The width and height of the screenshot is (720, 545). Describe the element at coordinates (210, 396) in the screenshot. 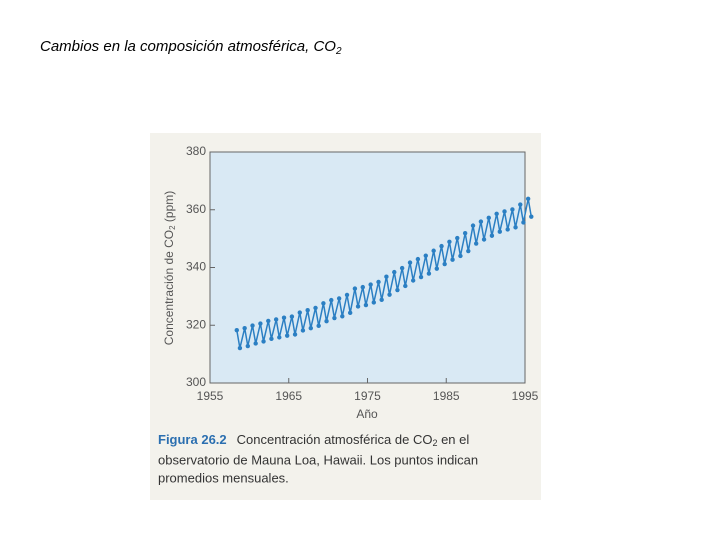

I see `x-tick-label: 1955` at that location.